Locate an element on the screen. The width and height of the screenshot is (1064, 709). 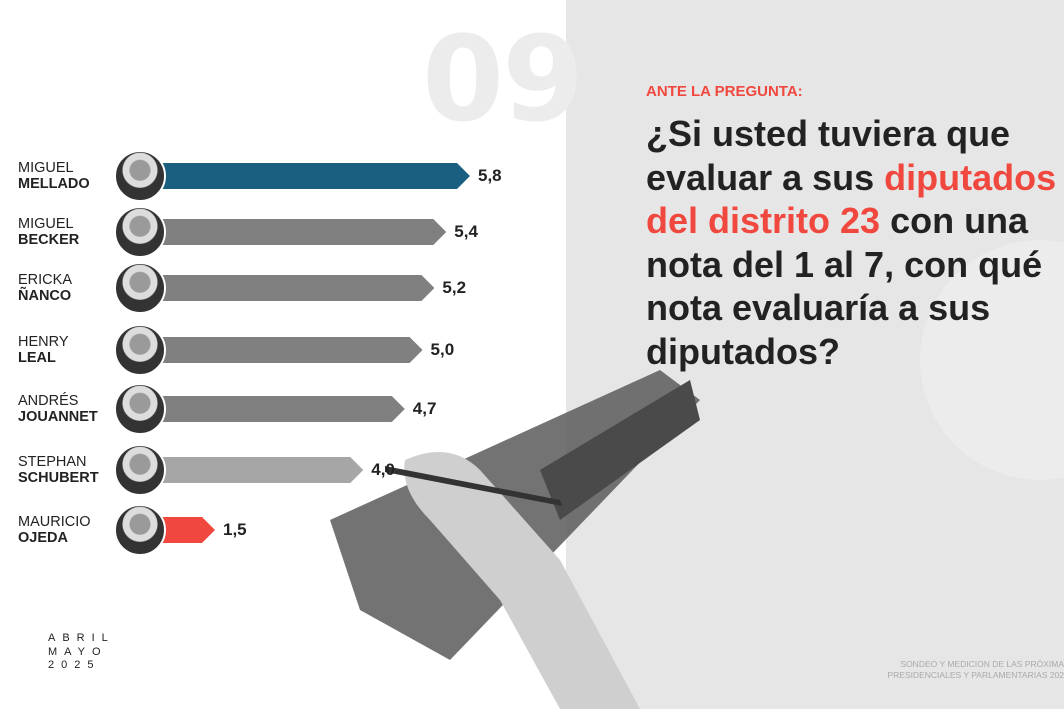
date-year: 2025 is located at coordinates (74, 665).